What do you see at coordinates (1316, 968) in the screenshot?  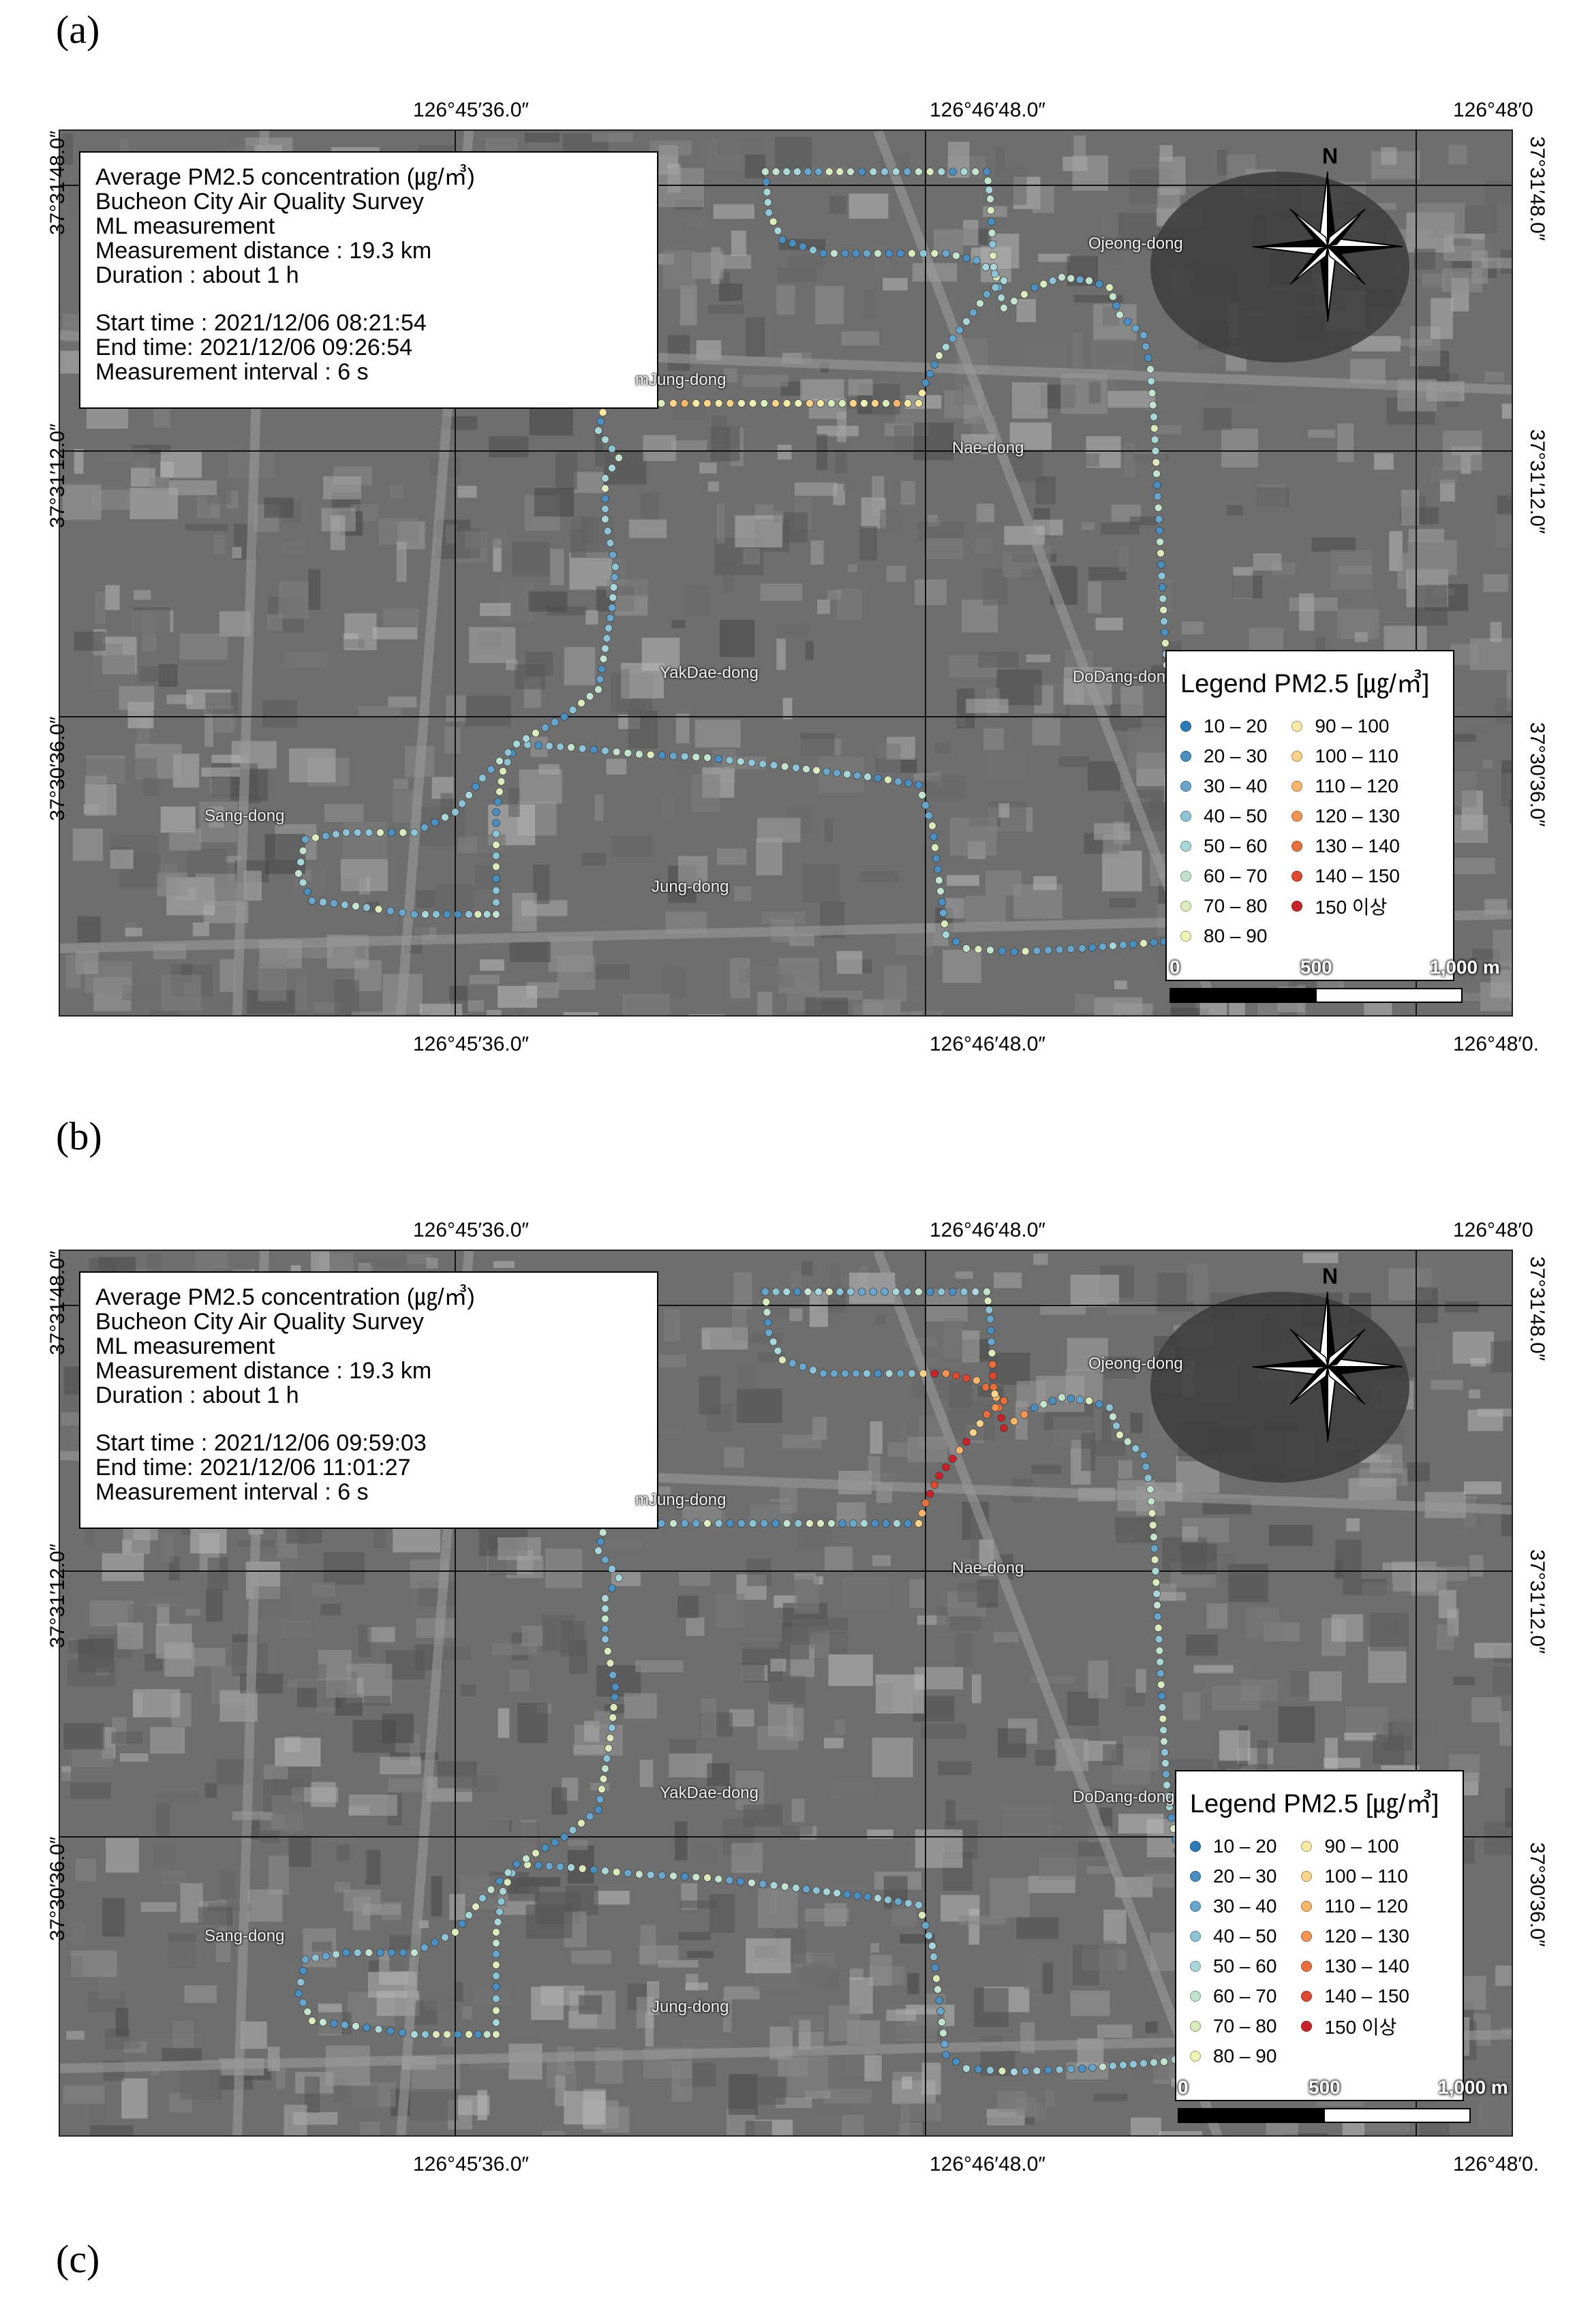 I see `scale-mid: 500` at bounding box center [1316, 968].